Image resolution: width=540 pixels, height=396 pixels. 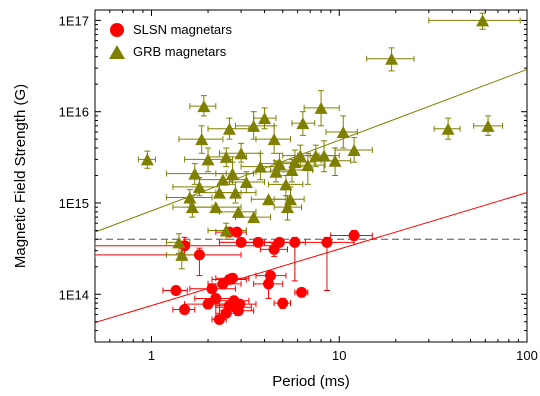 I want to click on y-tick-label: 1E16, so click(x=74, y=112).